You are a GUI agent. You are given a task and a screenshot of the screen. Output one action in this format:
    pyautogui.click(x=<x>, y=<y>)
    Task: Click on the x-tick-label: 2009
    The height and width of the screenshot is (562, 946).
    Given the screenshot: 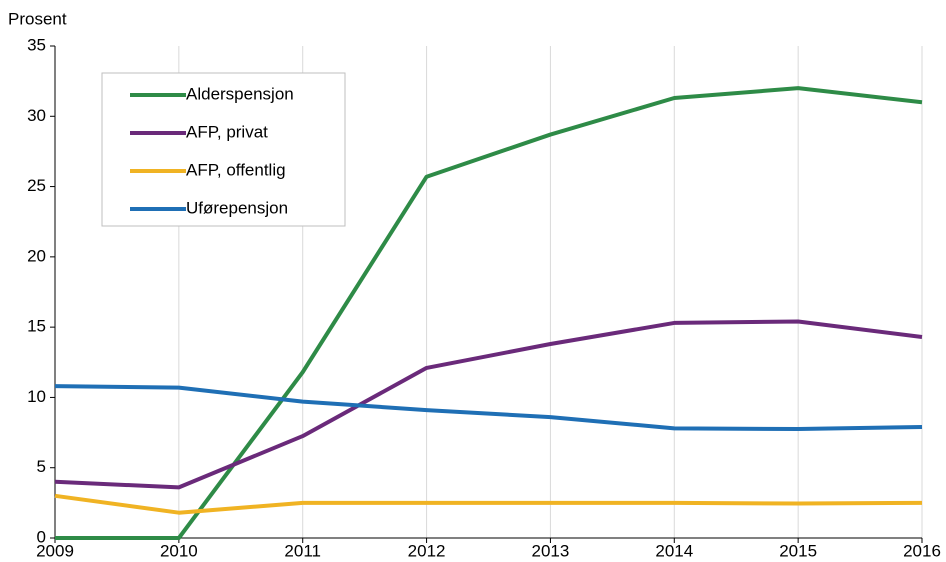 What is the action you would take?
    pyautogui.click(x=55, y=550)
    